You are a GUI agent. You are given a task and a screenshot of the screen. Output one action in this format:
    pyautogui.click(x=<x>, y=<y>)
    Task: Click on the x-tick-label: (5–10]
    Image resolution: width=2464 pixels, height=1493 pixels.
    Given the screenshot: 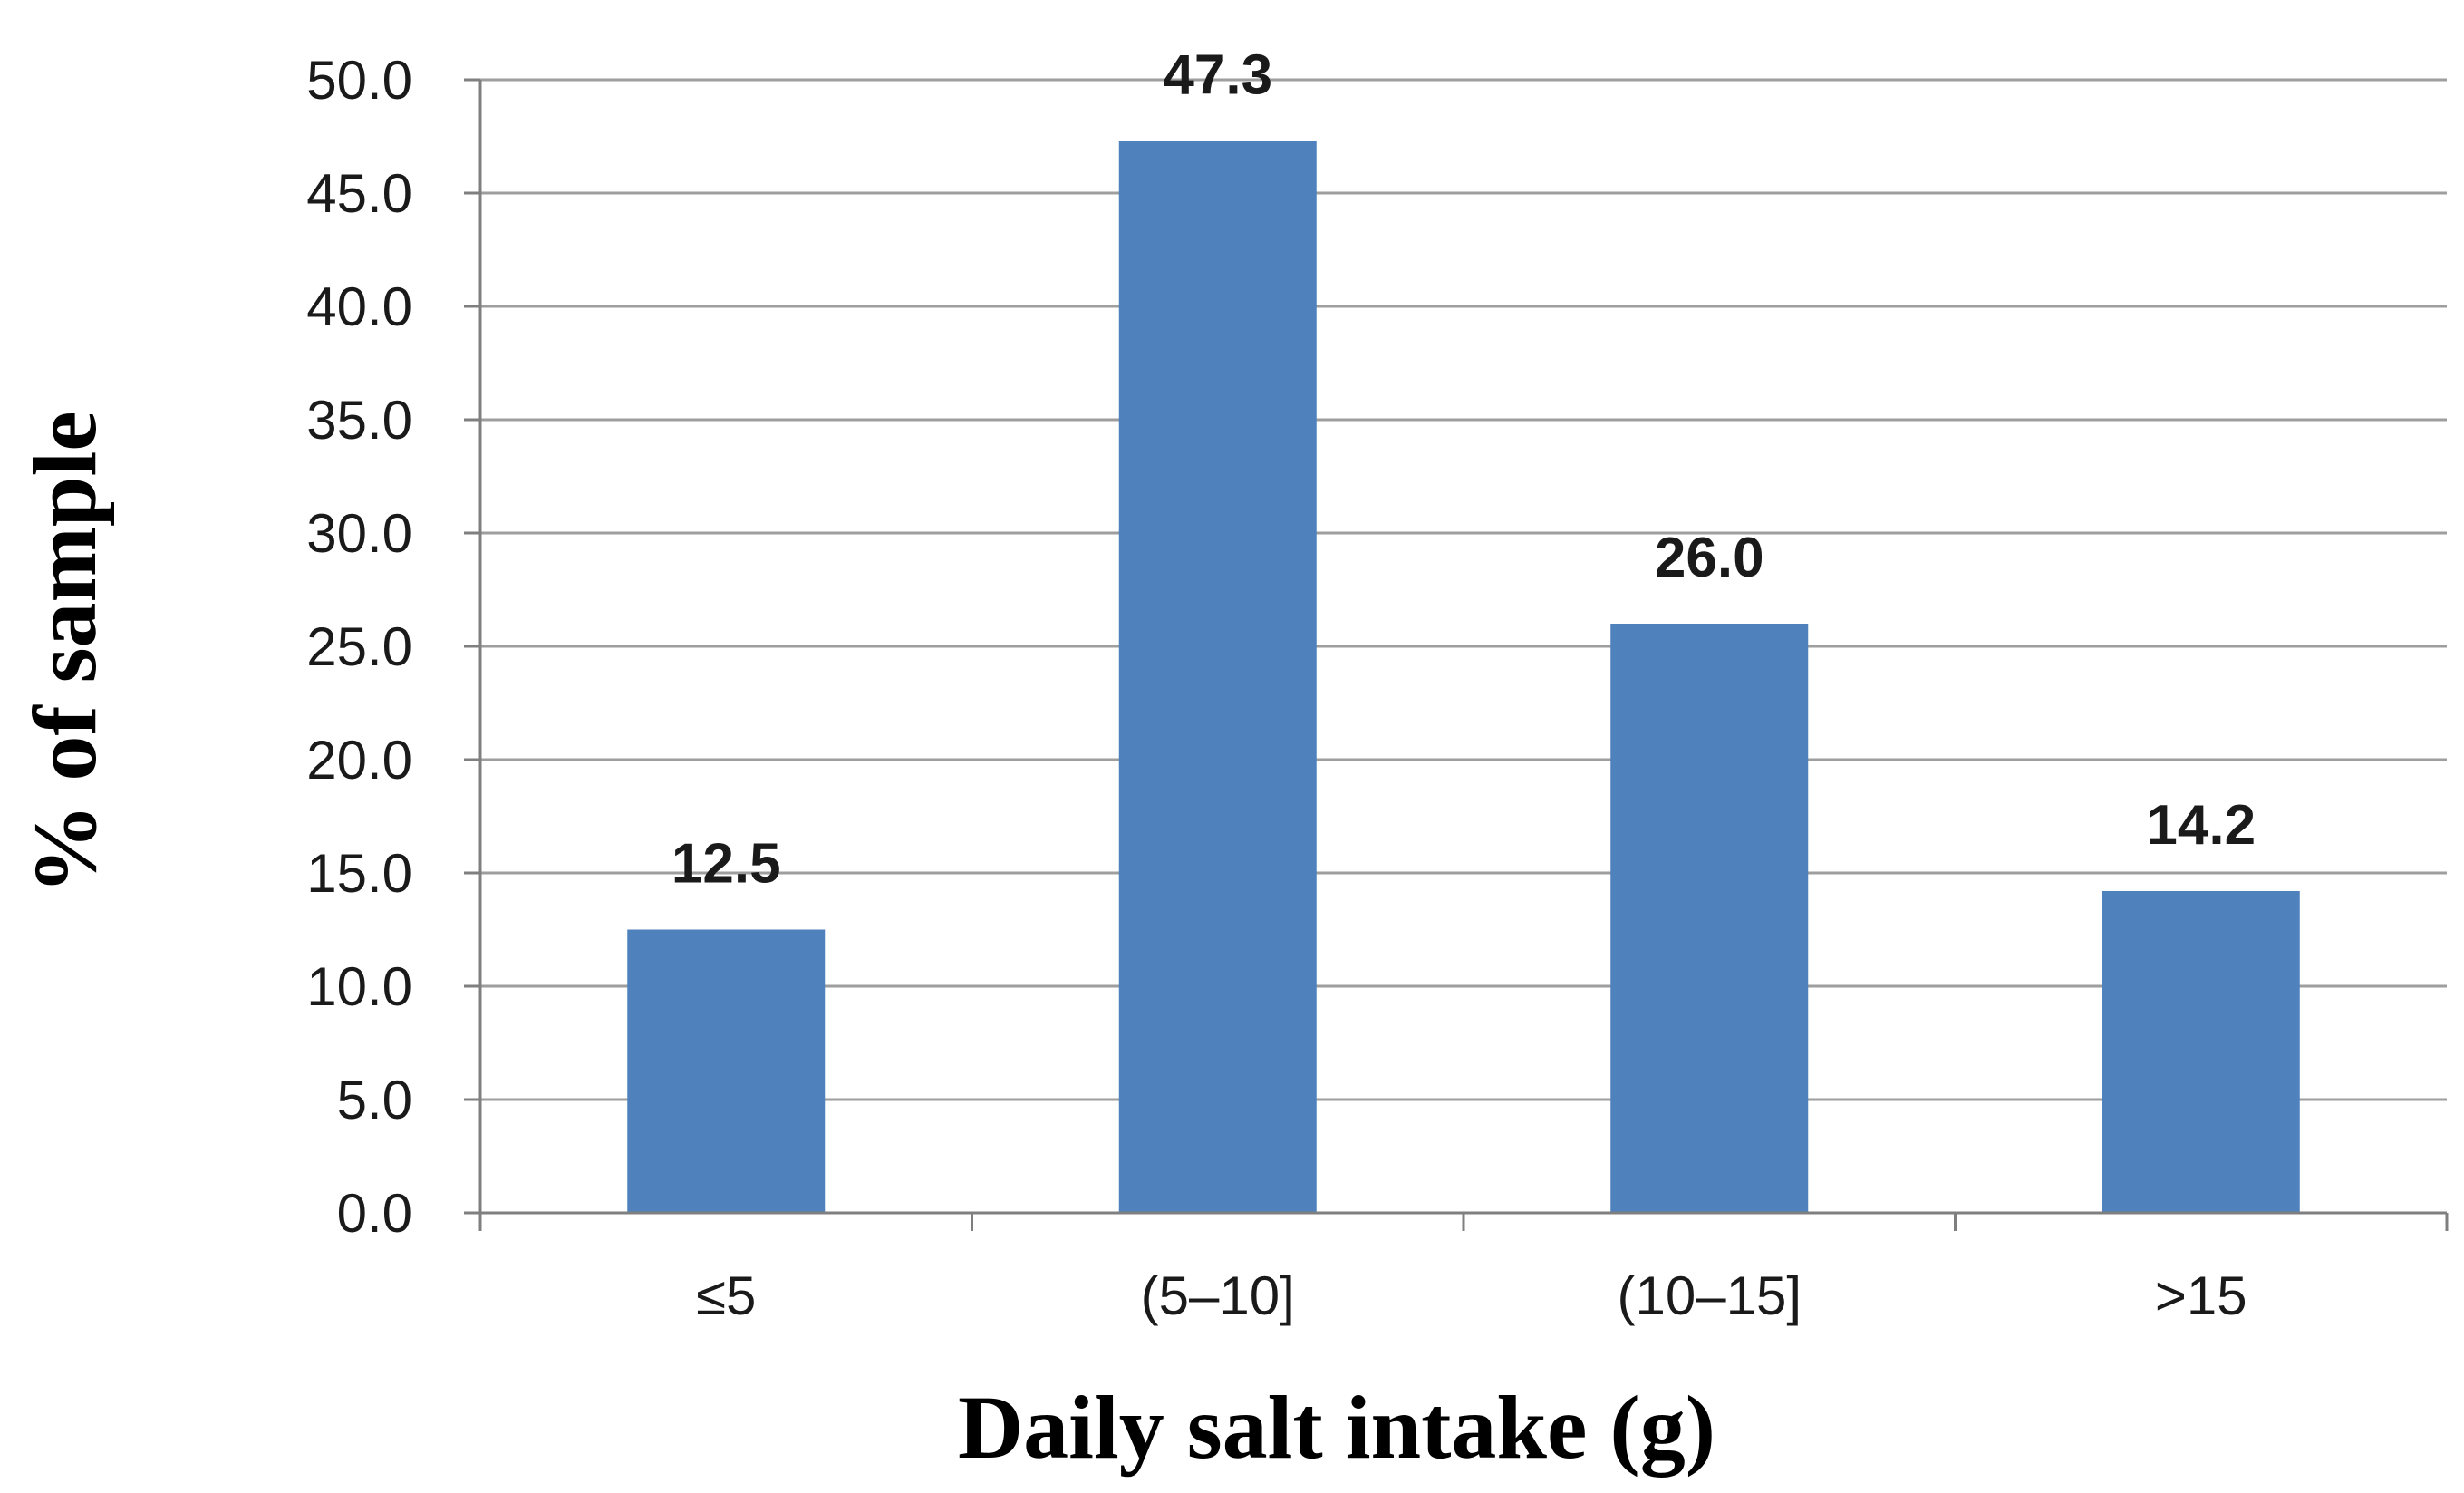 What is the action you would take?
    pyautogui.click(x=1218, y=1295)
    